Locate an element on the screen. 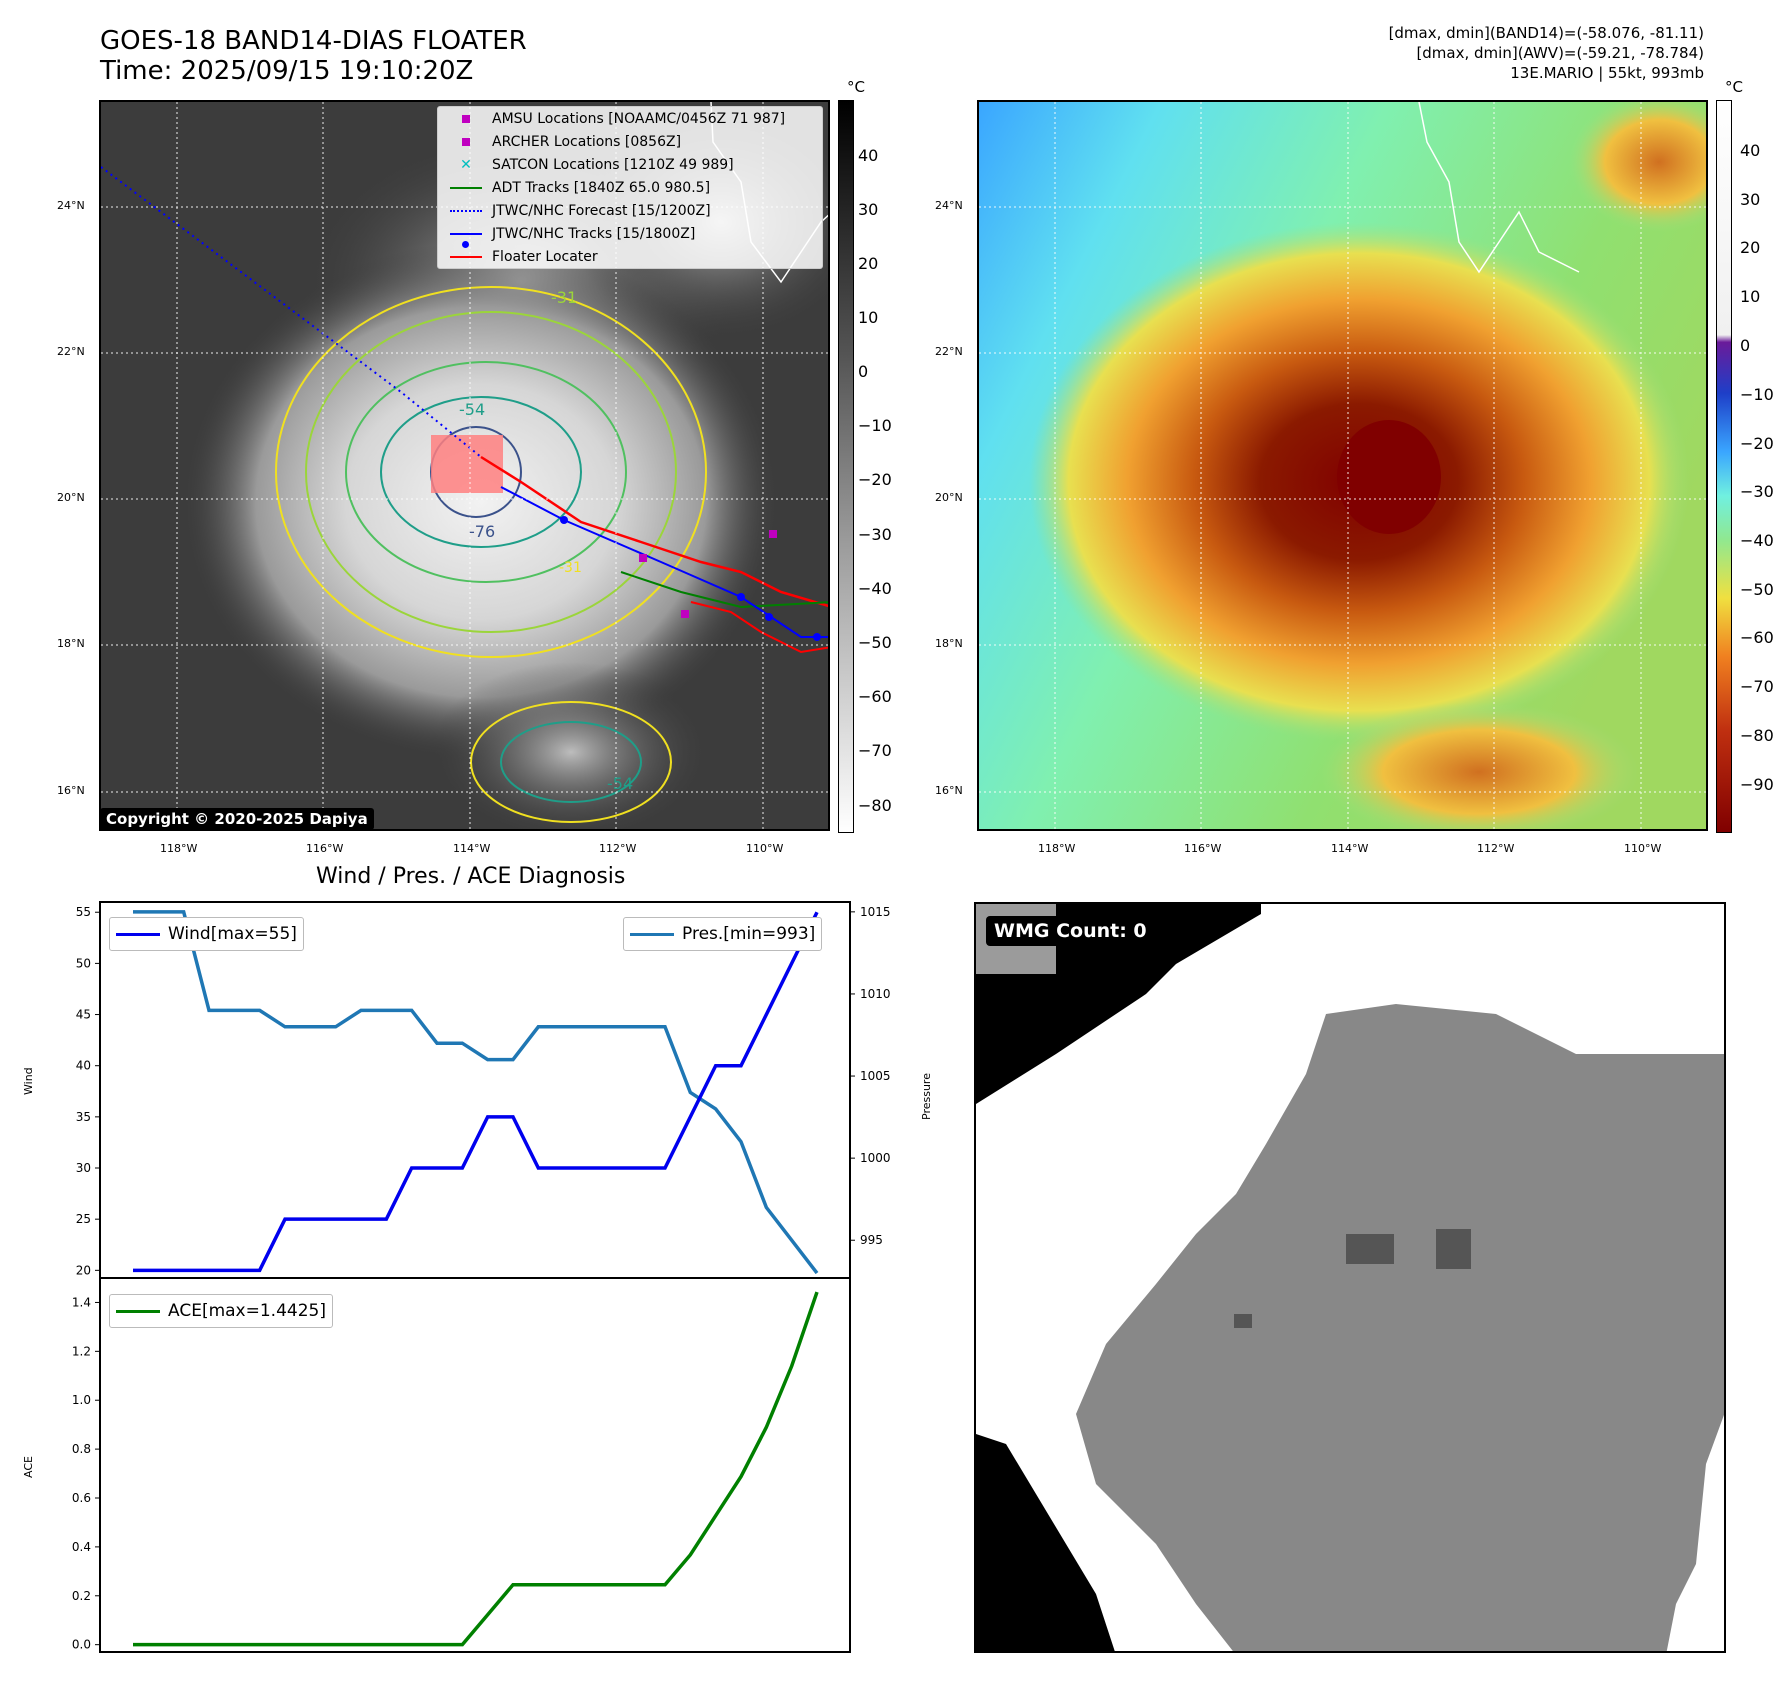 The image size is (1792, 1690). y-tick-label: 1000 is located at coordinates (875, 1158).